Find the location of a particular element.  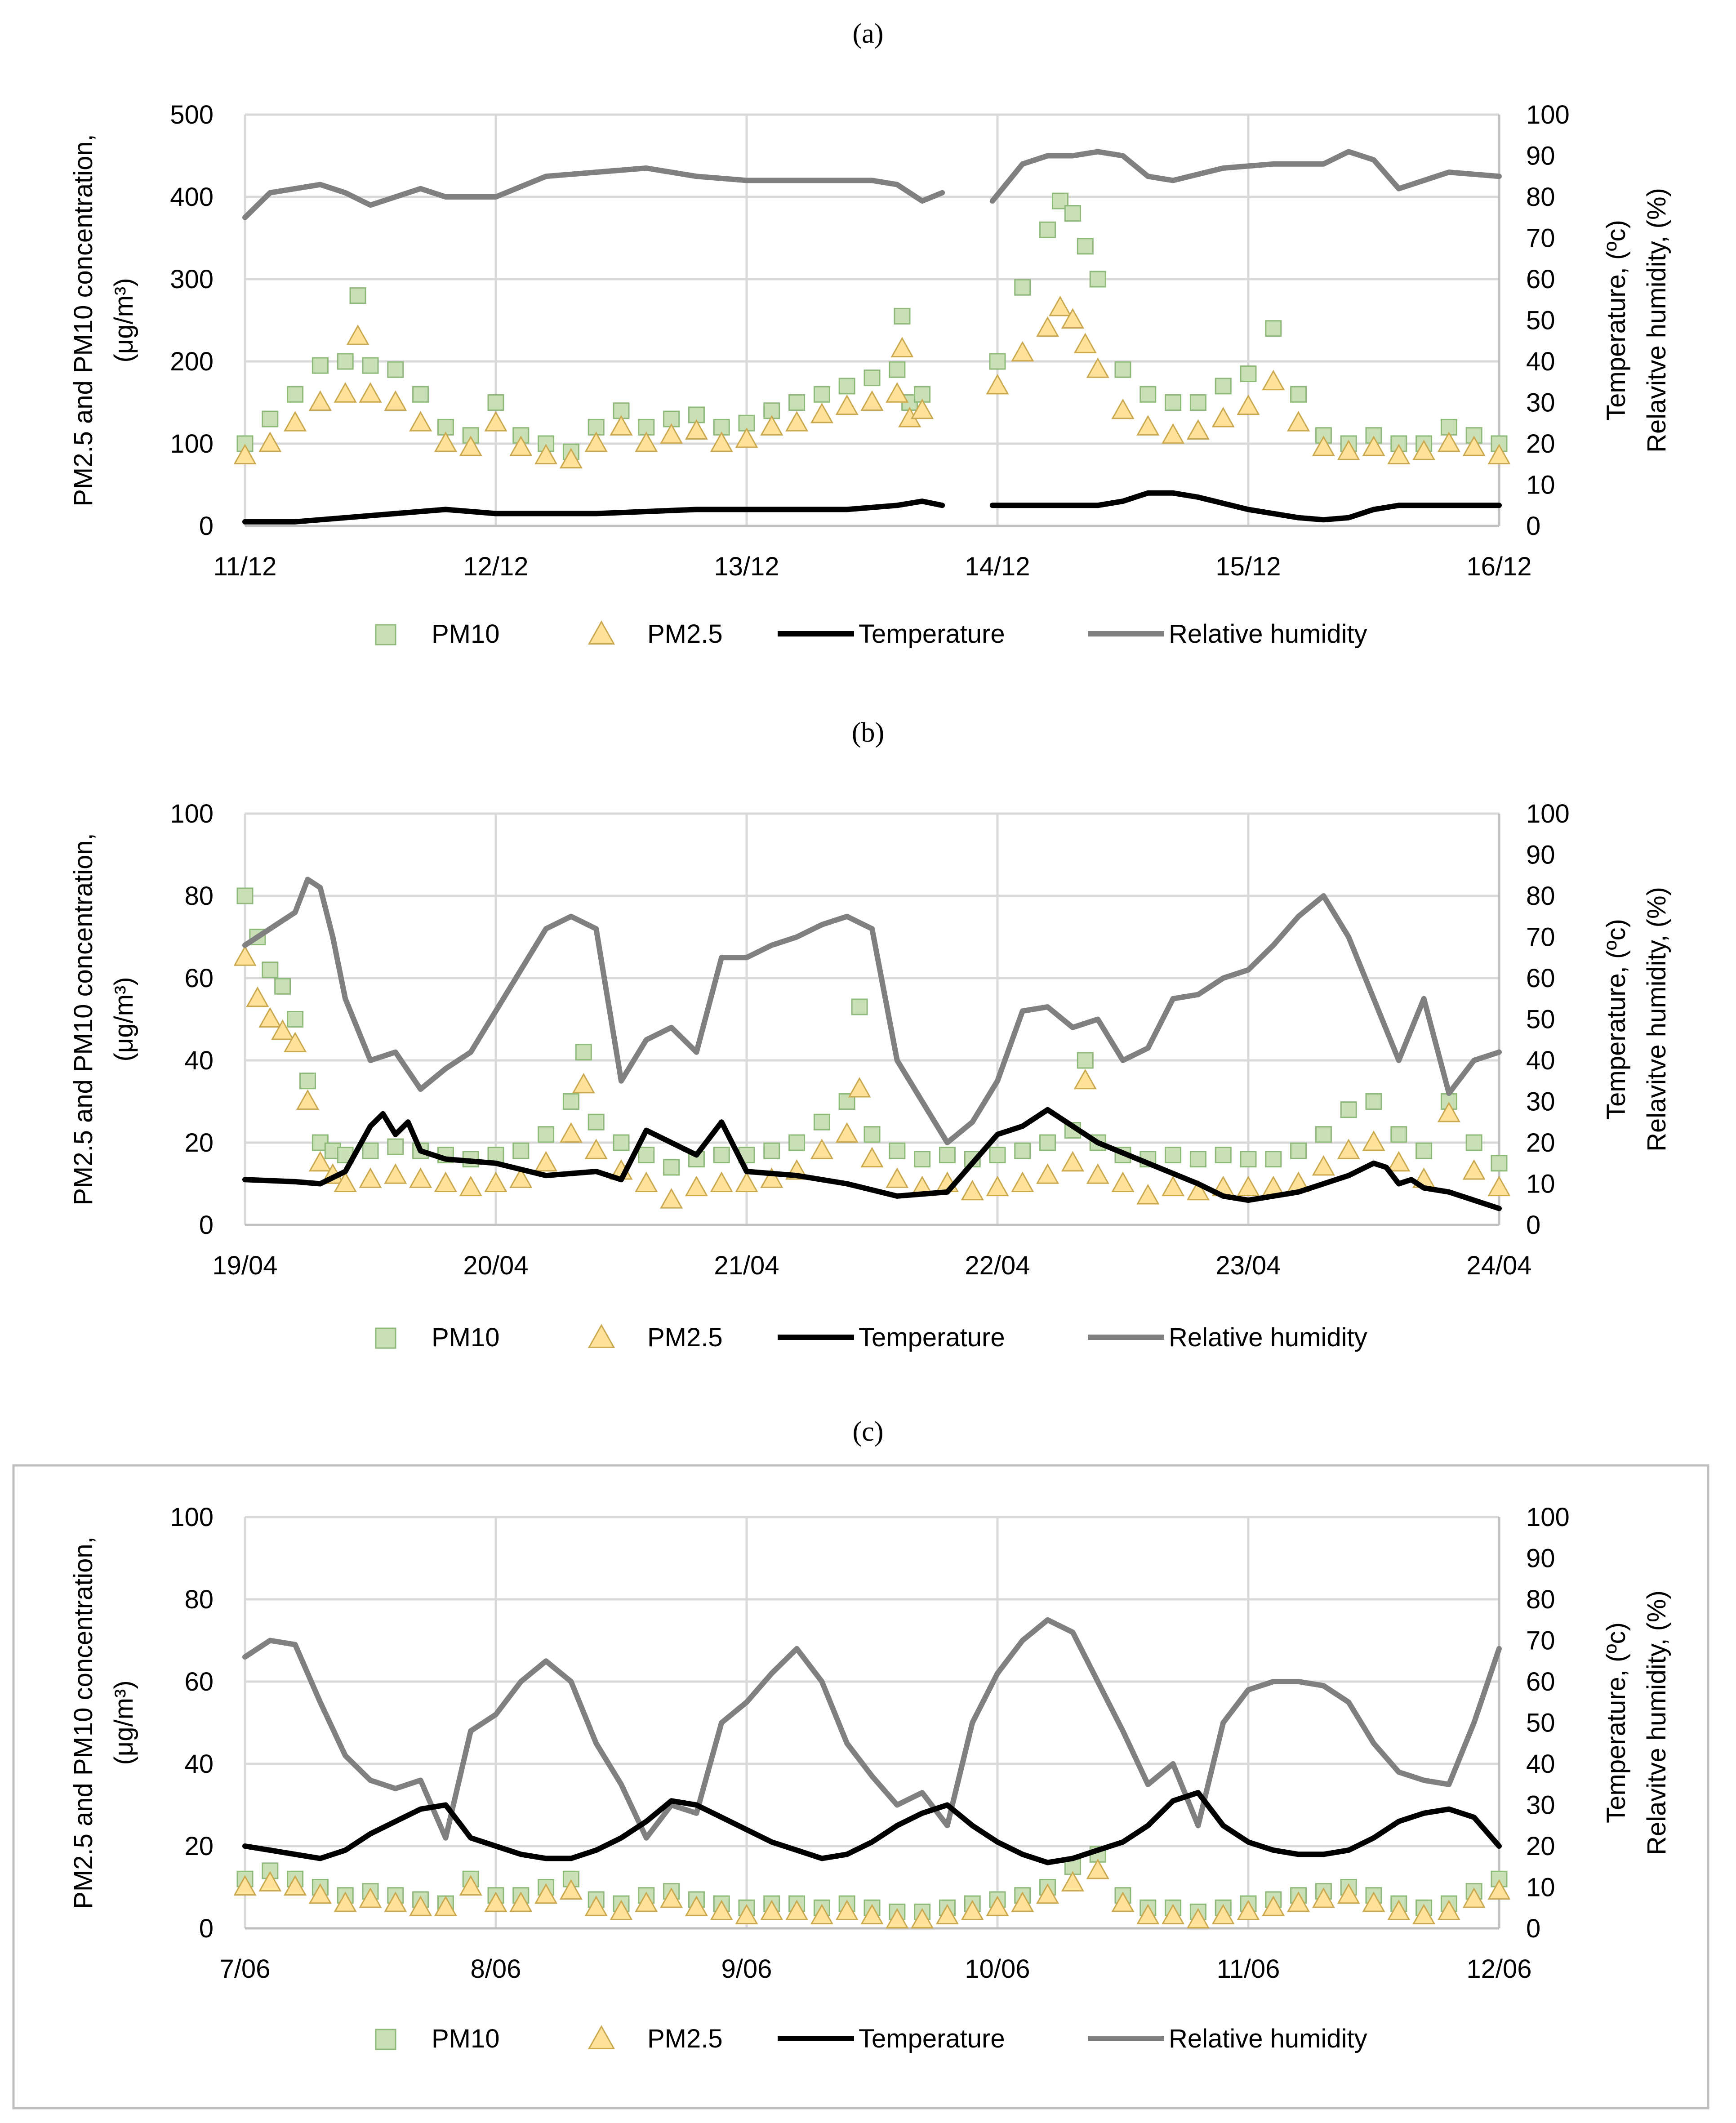

y2-axis-title: Temperature, (ºc) is located at coordinates (1616, 1722).